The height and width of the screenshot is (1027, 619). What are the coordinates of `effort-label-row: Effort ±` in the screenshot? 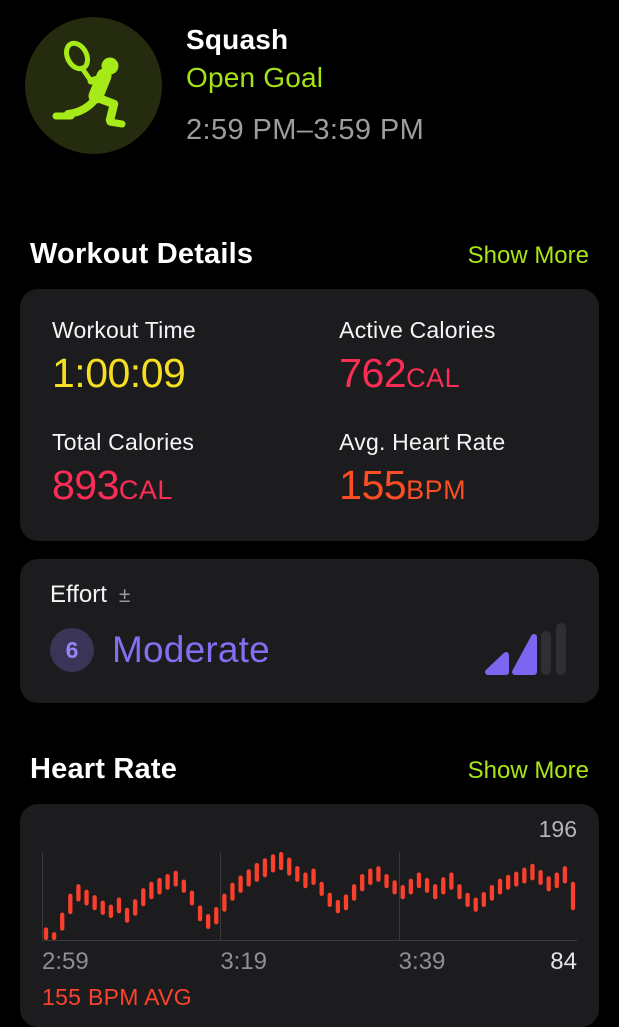 It's located at (309, 595).